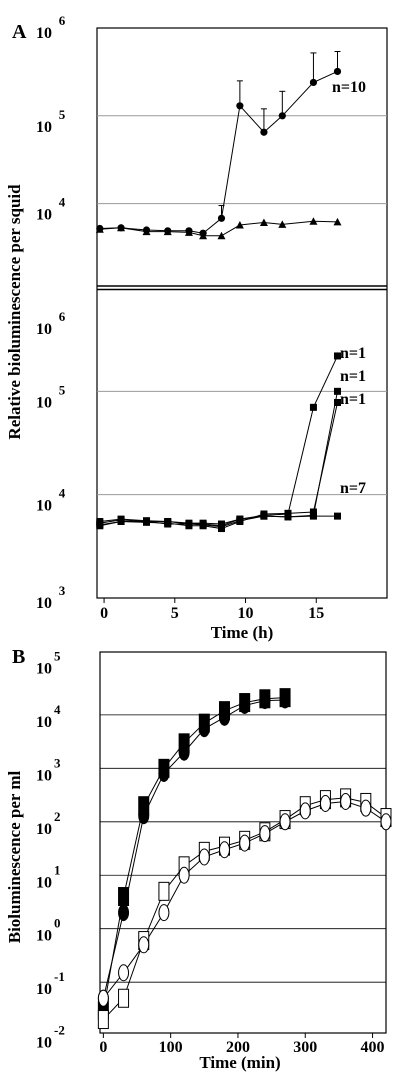 This screenshot has height=1074, width=400. I want to click on panel-b-xtick-label: 100, so click(171, 1047).